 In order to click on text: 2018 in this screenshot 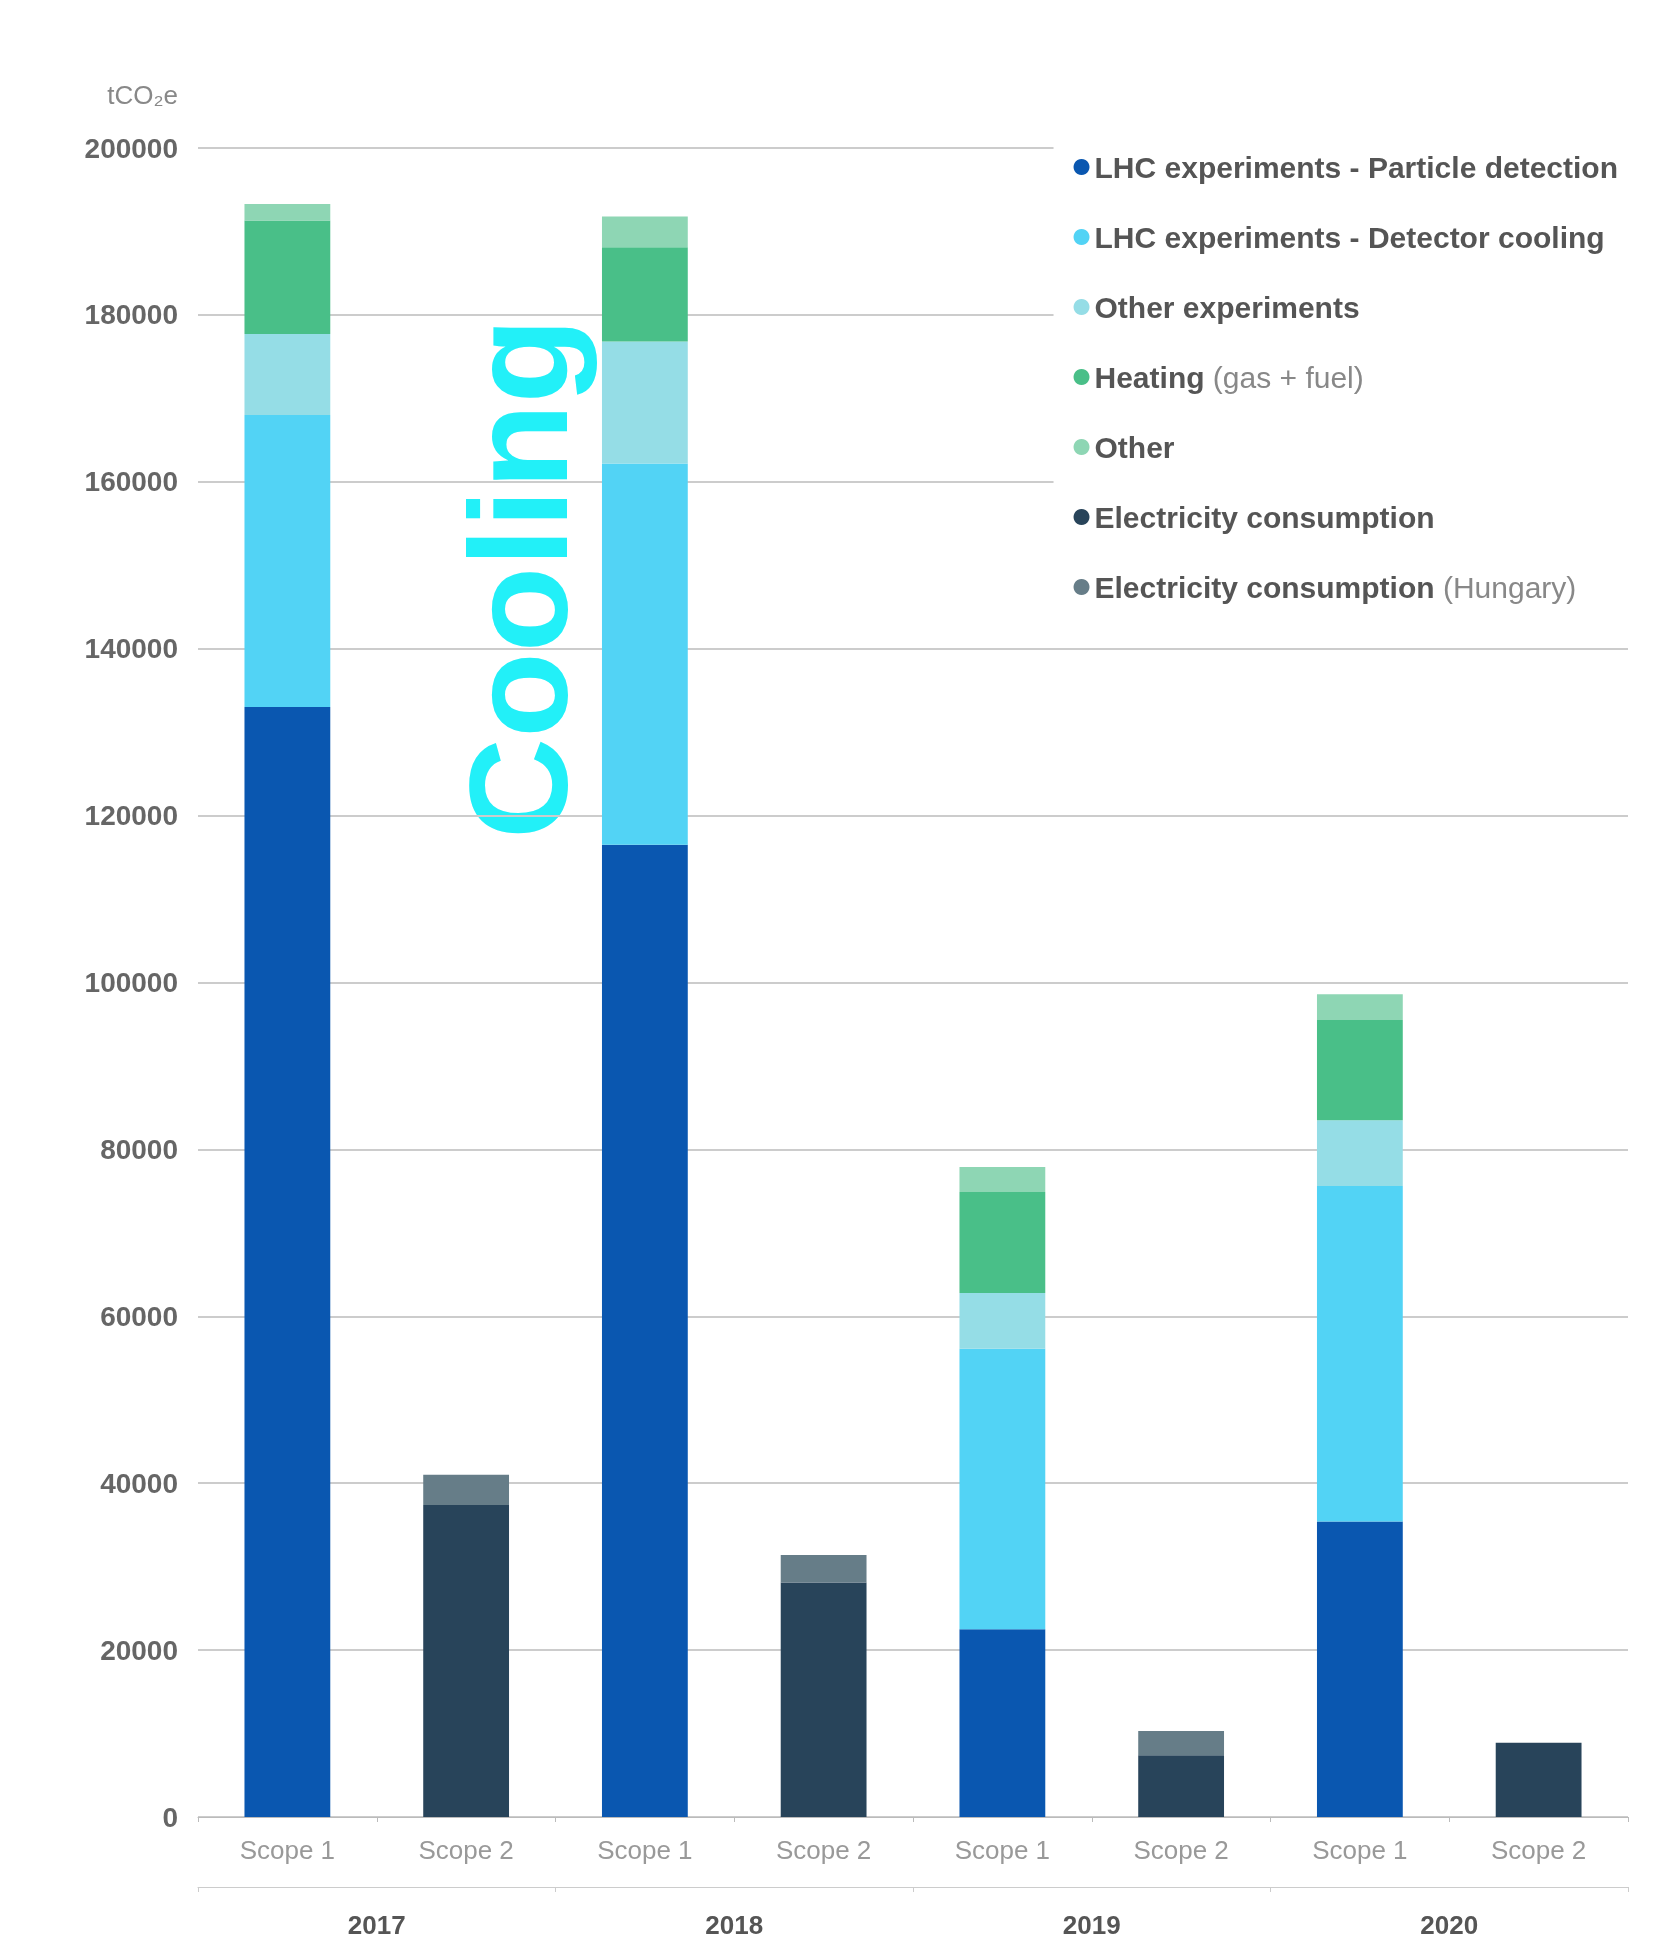, I will do `click(734, 1925)`.